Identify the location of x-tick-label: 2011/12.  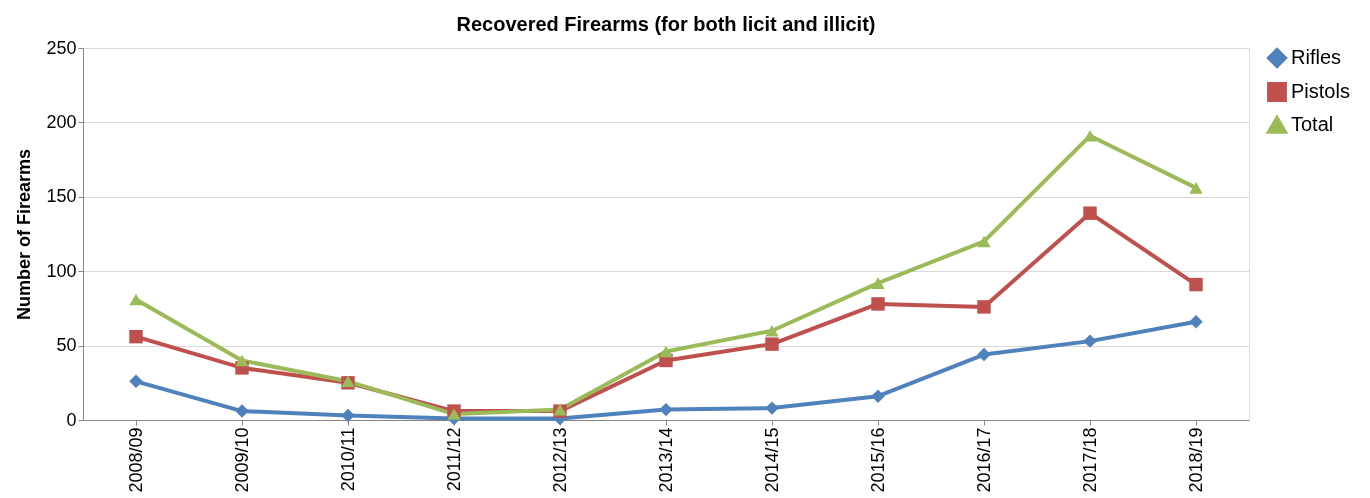
(453, 459).